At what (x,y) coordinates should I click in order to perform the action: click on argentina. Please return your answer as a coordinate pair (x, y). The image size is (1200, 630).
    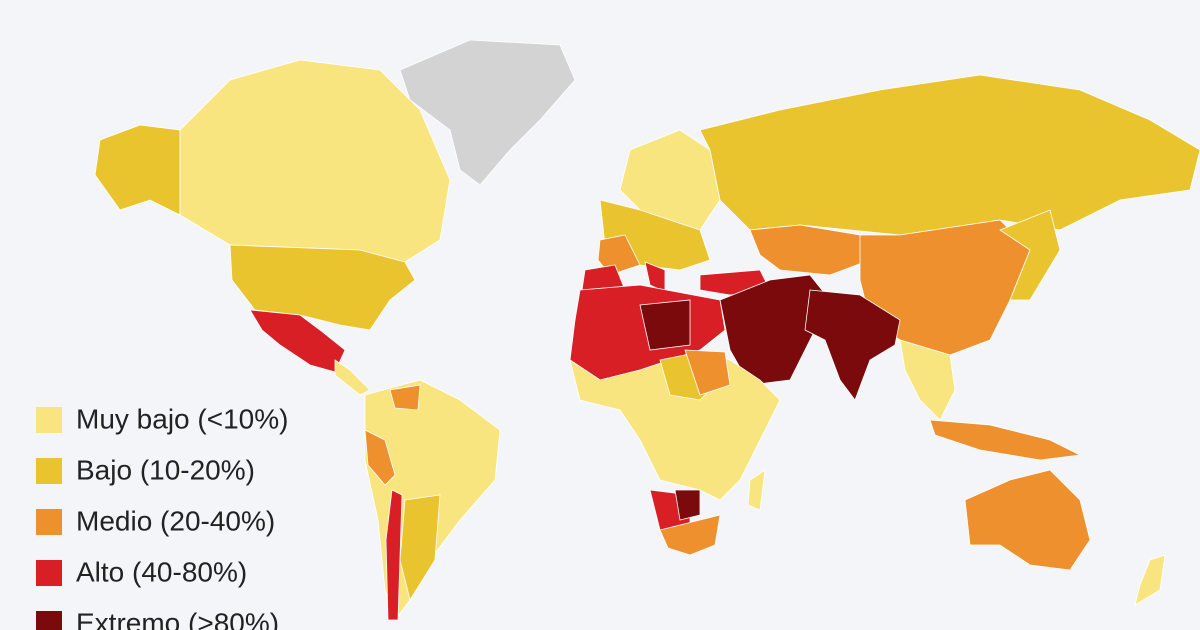
    Looking at the image, I should click on (420, 548).